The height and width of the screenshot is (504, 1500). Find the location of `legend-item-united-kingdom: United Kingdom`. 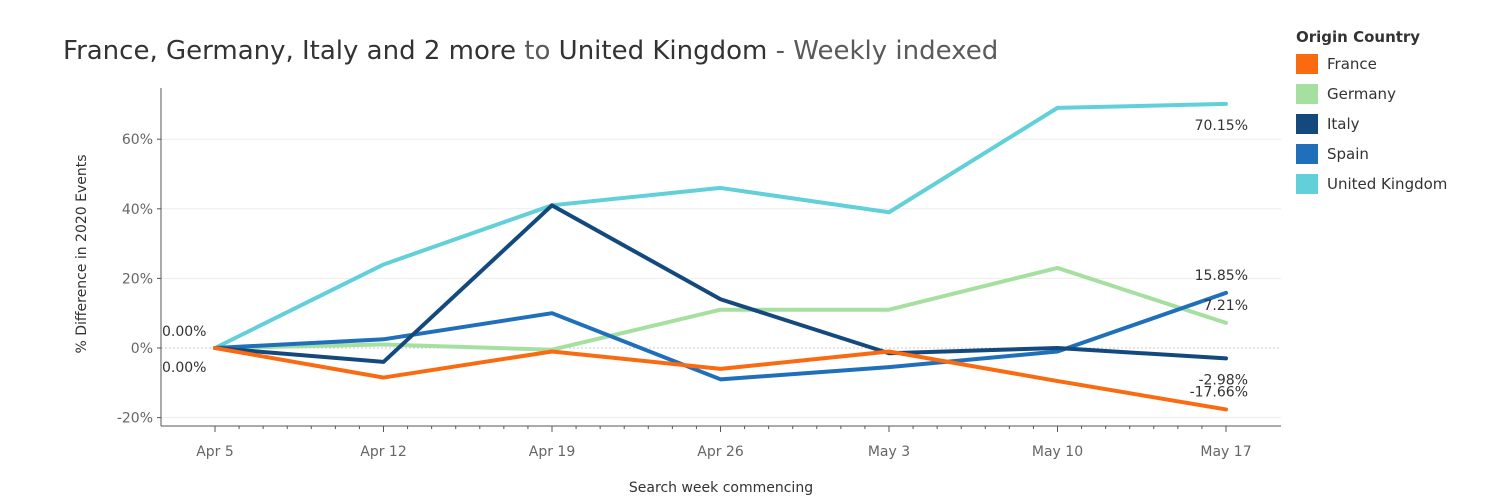

legend-item-united-kingdom: United Kingdom is located at coordinates (1371, 184).